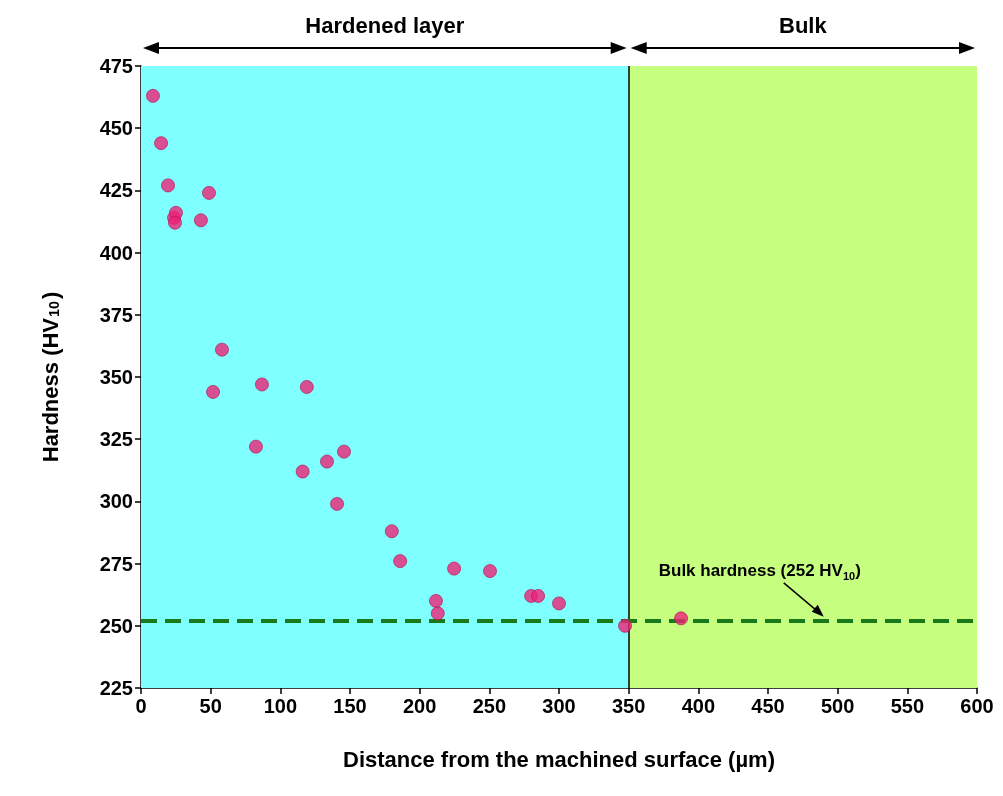  What do you see at coordinates (116, 625) in the screenshot?
I see `y-tick-label: 250` at bounding box center [116, 625].